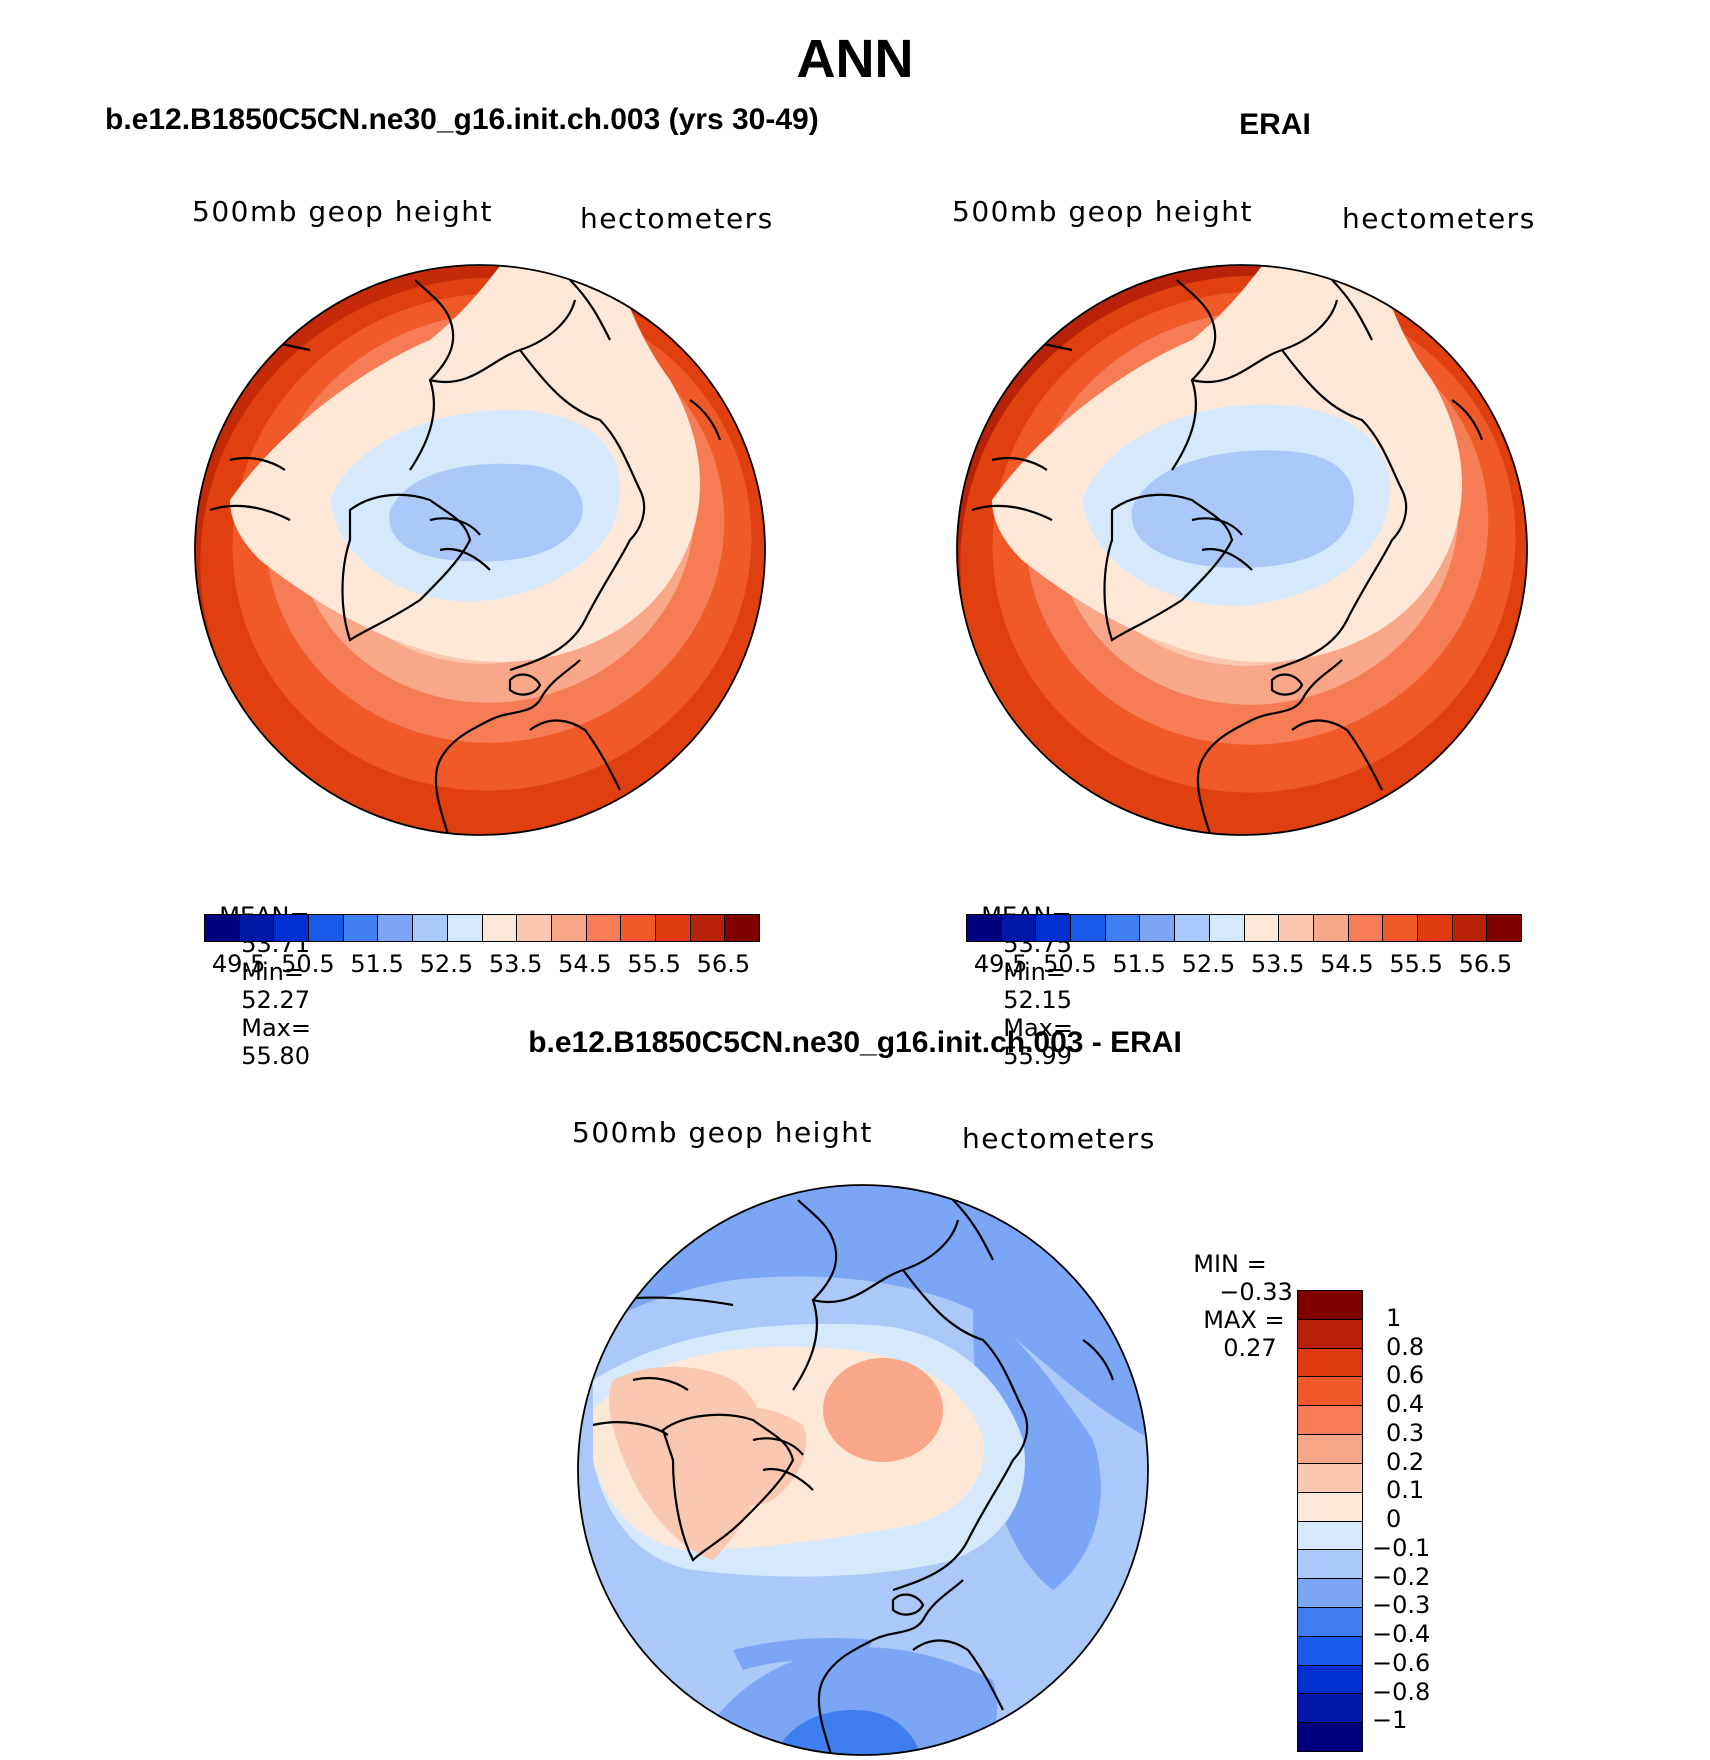 The height and width of the screenshot is (1760, 1710). What do you see at coordinates (342, 211) in the screenshot?
I see `panel1-variable-label: 500mb geop height` at bounding box center [342, 211].